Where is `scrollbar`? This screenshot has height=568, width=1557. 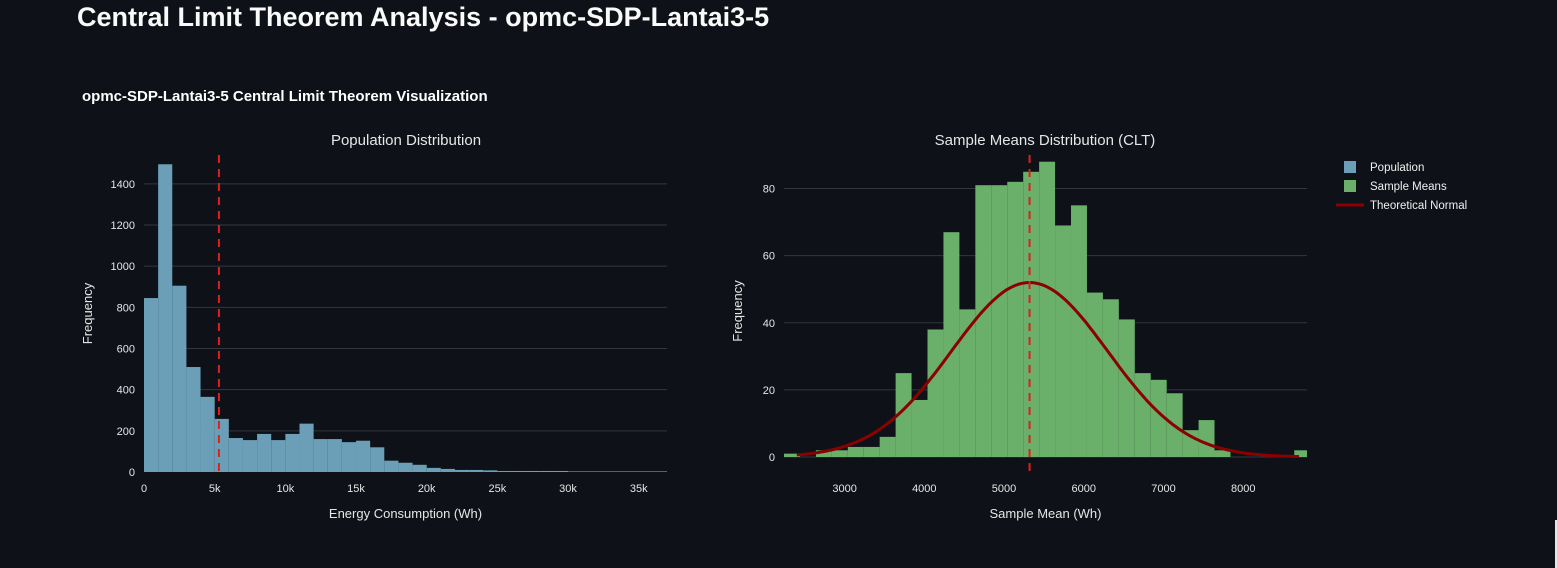
scrollbar is located at coordinates (1556, 544).